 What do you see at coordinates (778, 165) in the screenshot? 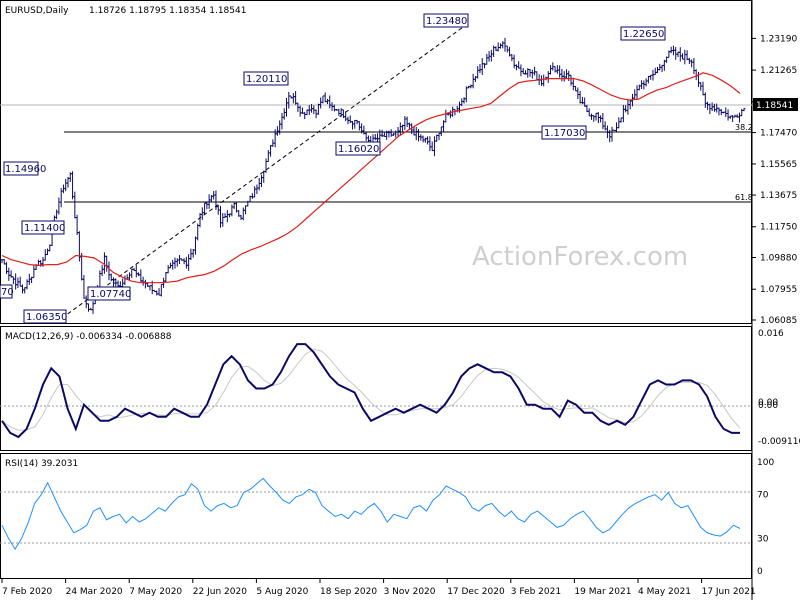
I see `price-tick-label: 1.15565` at bounding box center [778, 165].